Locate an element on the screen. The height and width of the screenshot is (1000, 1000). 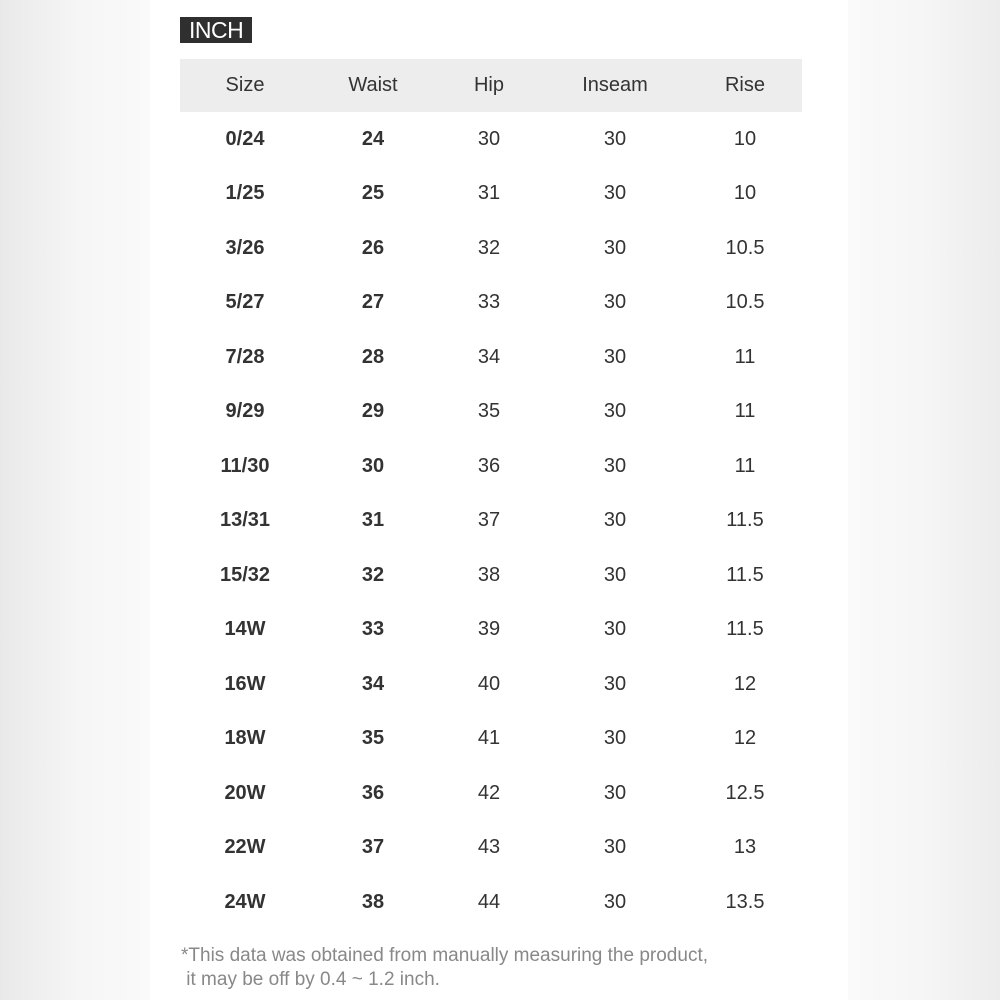
table-row: 14W 33 39 30 11.5 is located at coordinates (491, 630).